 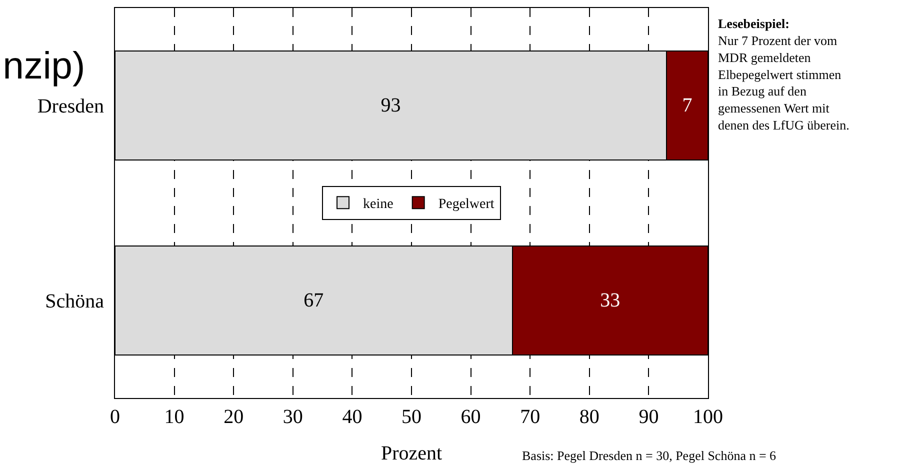 What do you see at coordinates (530, 417) in the screenshot?
I see `x-tick-label: 70` at bounding box center [530, 417].